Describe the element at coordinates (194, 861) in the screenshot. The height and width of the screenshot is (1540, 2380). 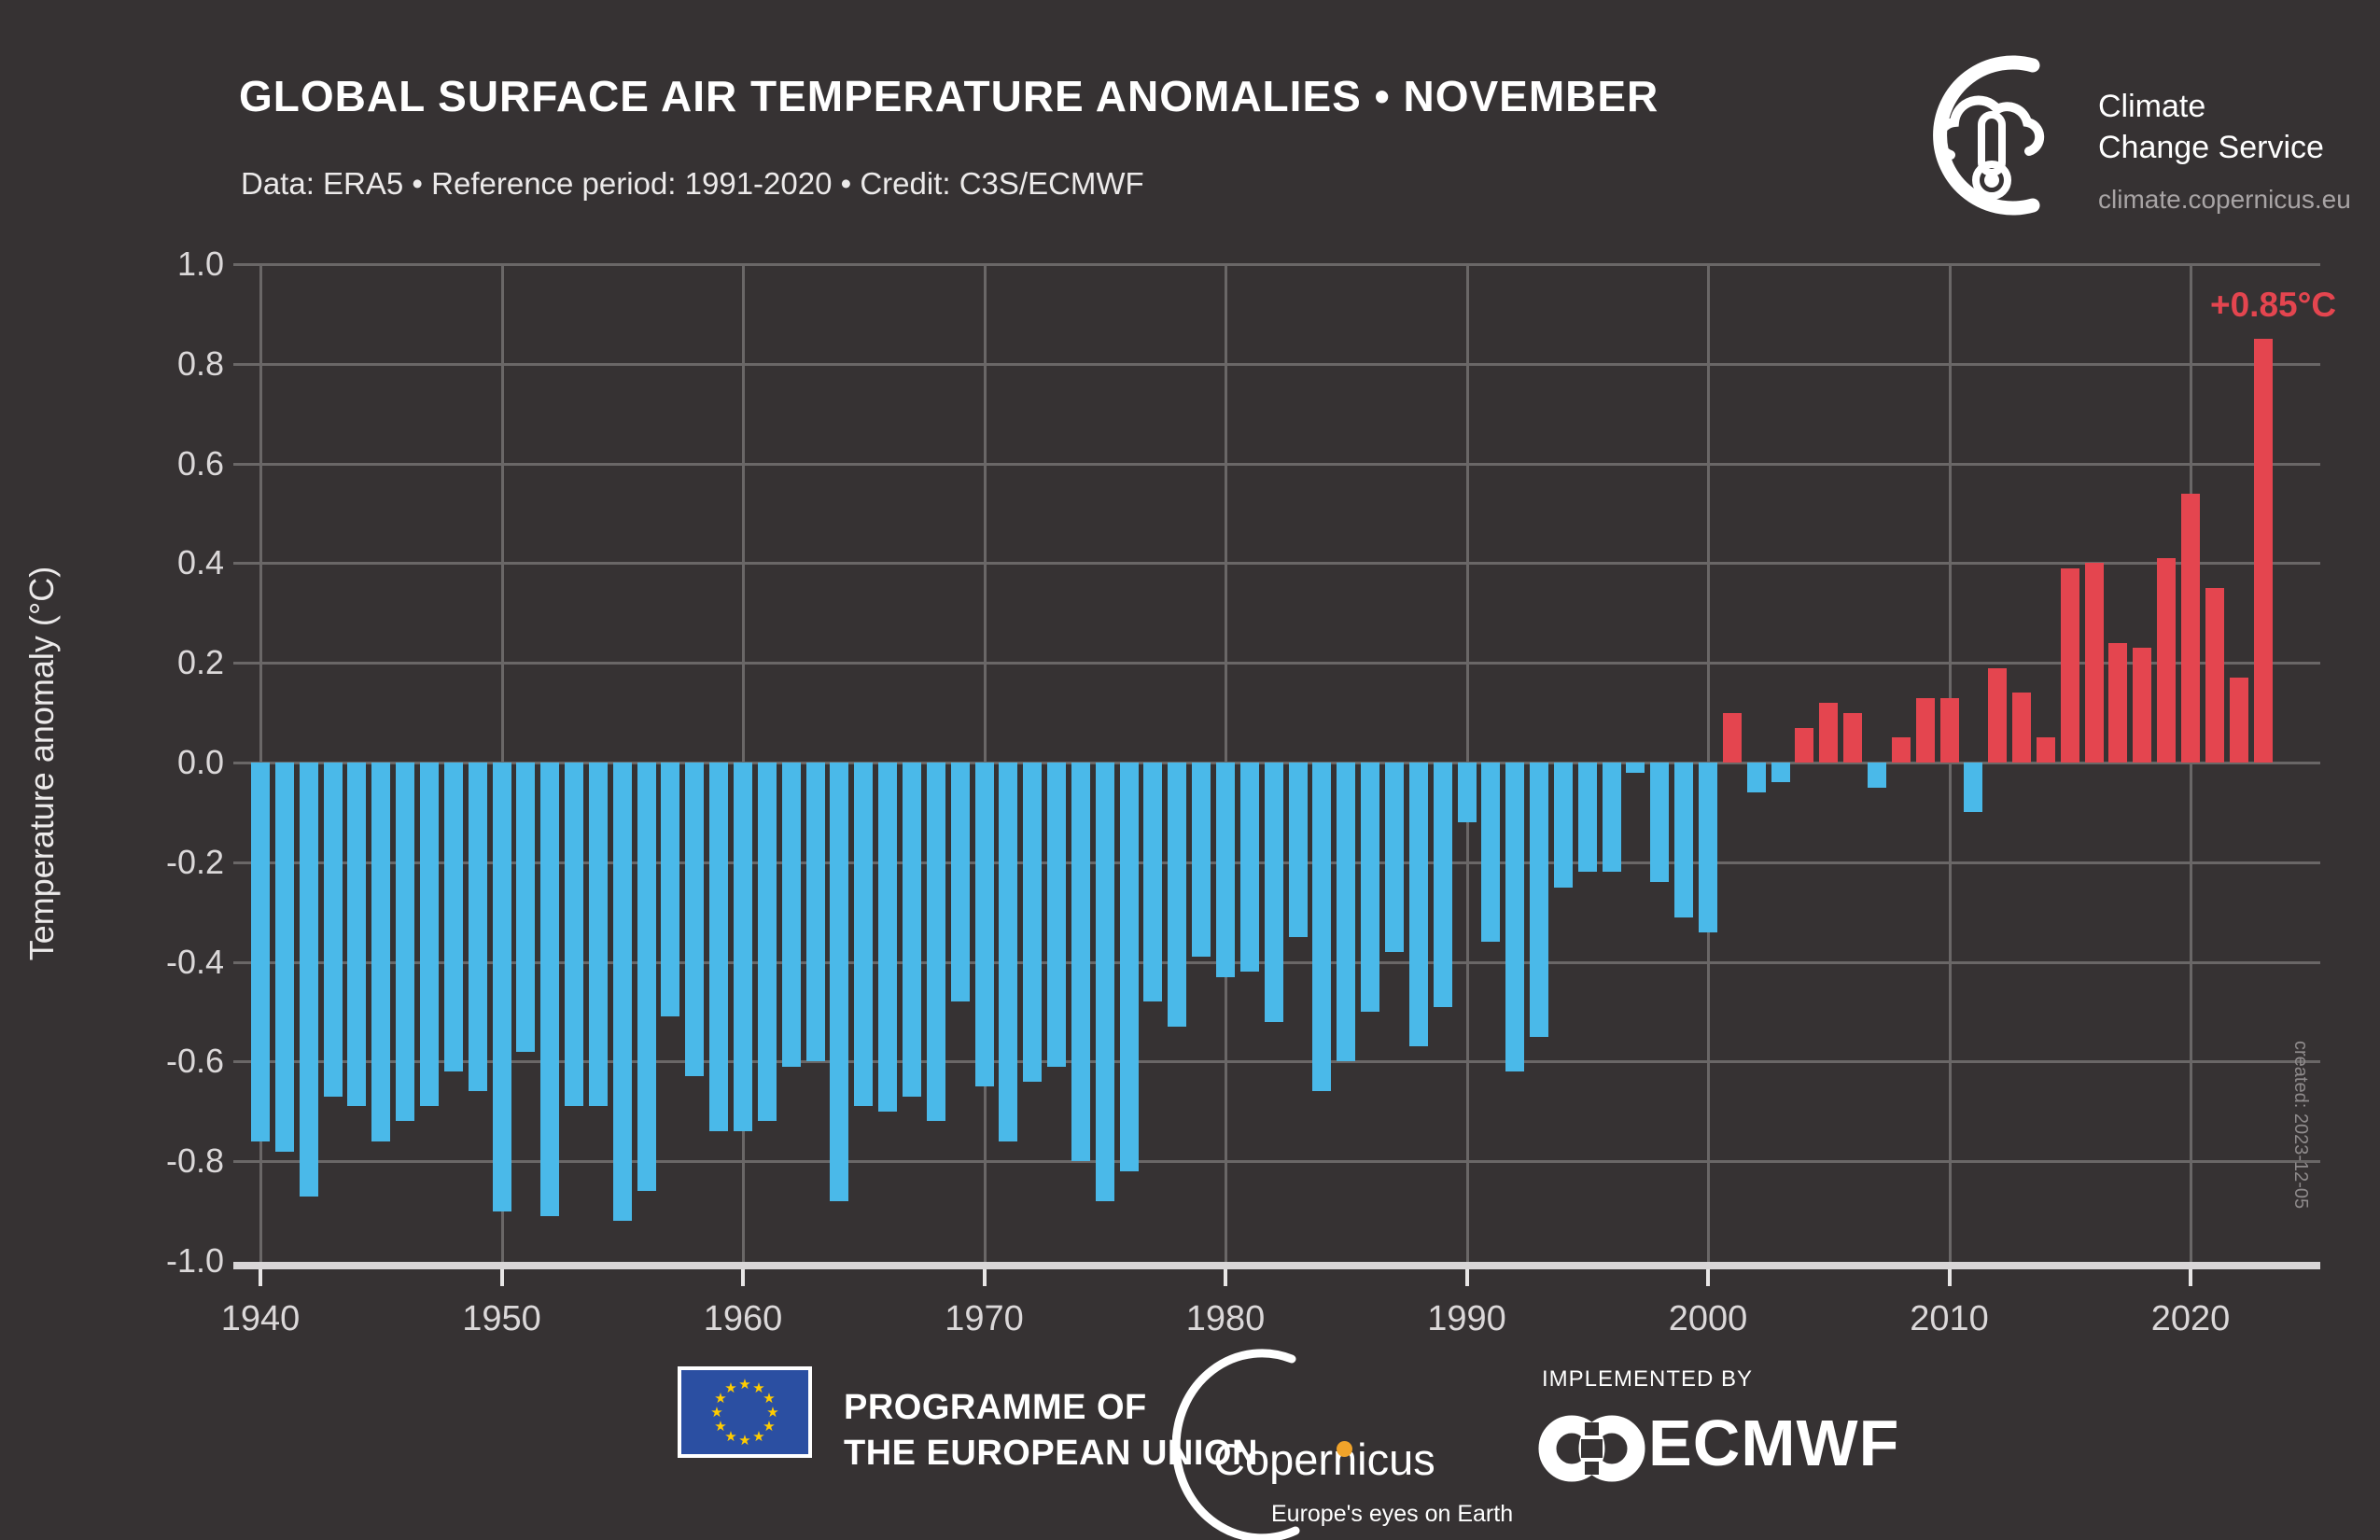
I see `y-tick-label--0.2: -0.2` at that location.